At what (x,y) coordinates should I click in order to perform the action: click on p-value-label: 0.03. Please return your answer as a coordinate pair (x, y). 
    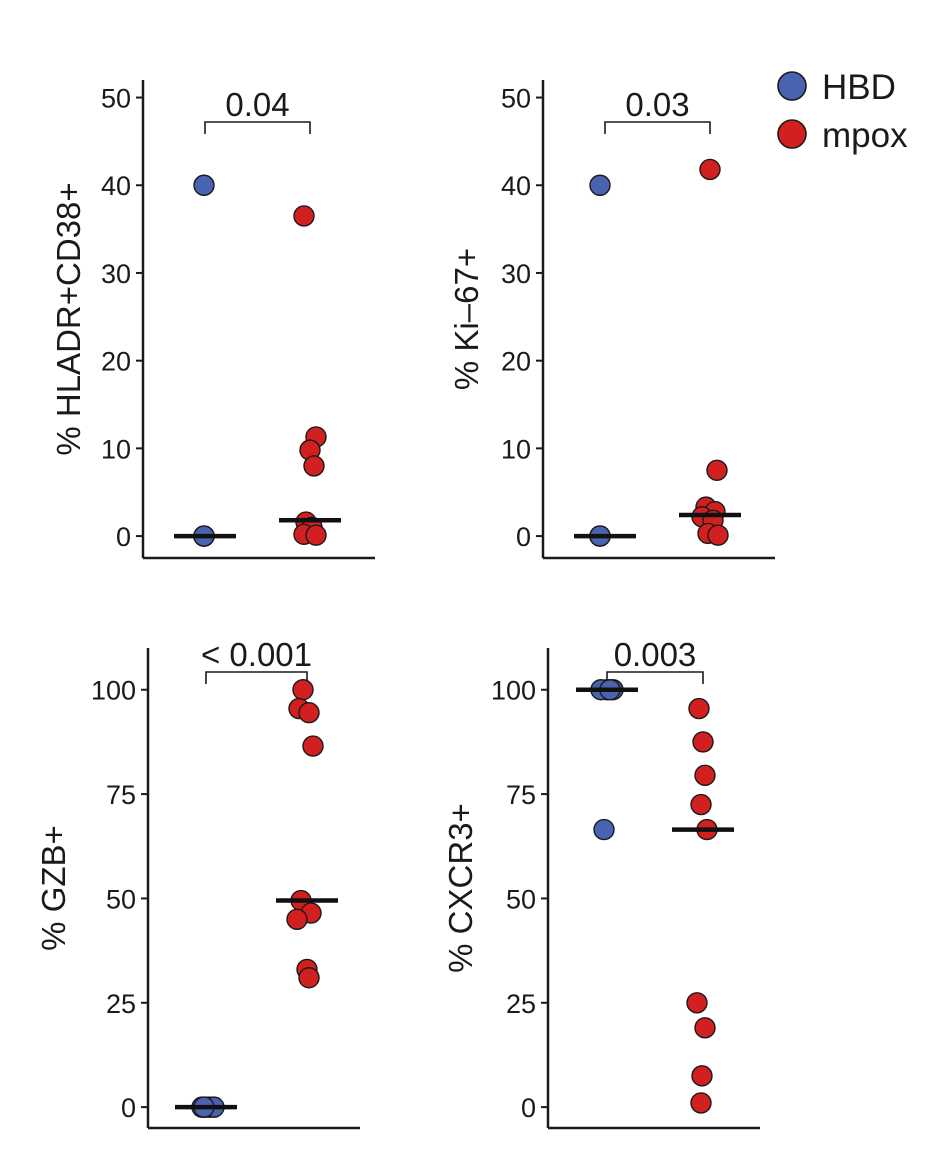
    Looking at the image, I should click on (657, 104).